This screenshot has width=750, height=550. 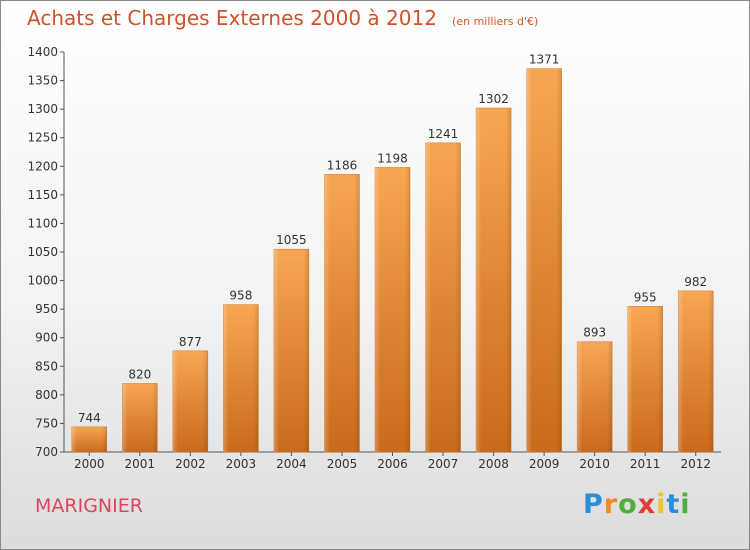 What do you see at coordinates (139, 374) in the screenshot?
I see `bar-value-label: 820` at bounding box center [139, 374].